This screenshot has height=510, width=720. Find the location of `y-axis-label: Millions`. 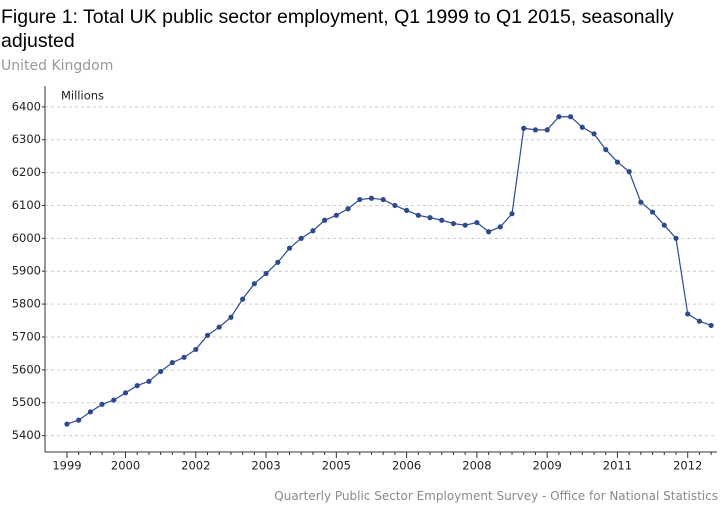

y-axis-label: Millions is located at coordinates (82, 96).